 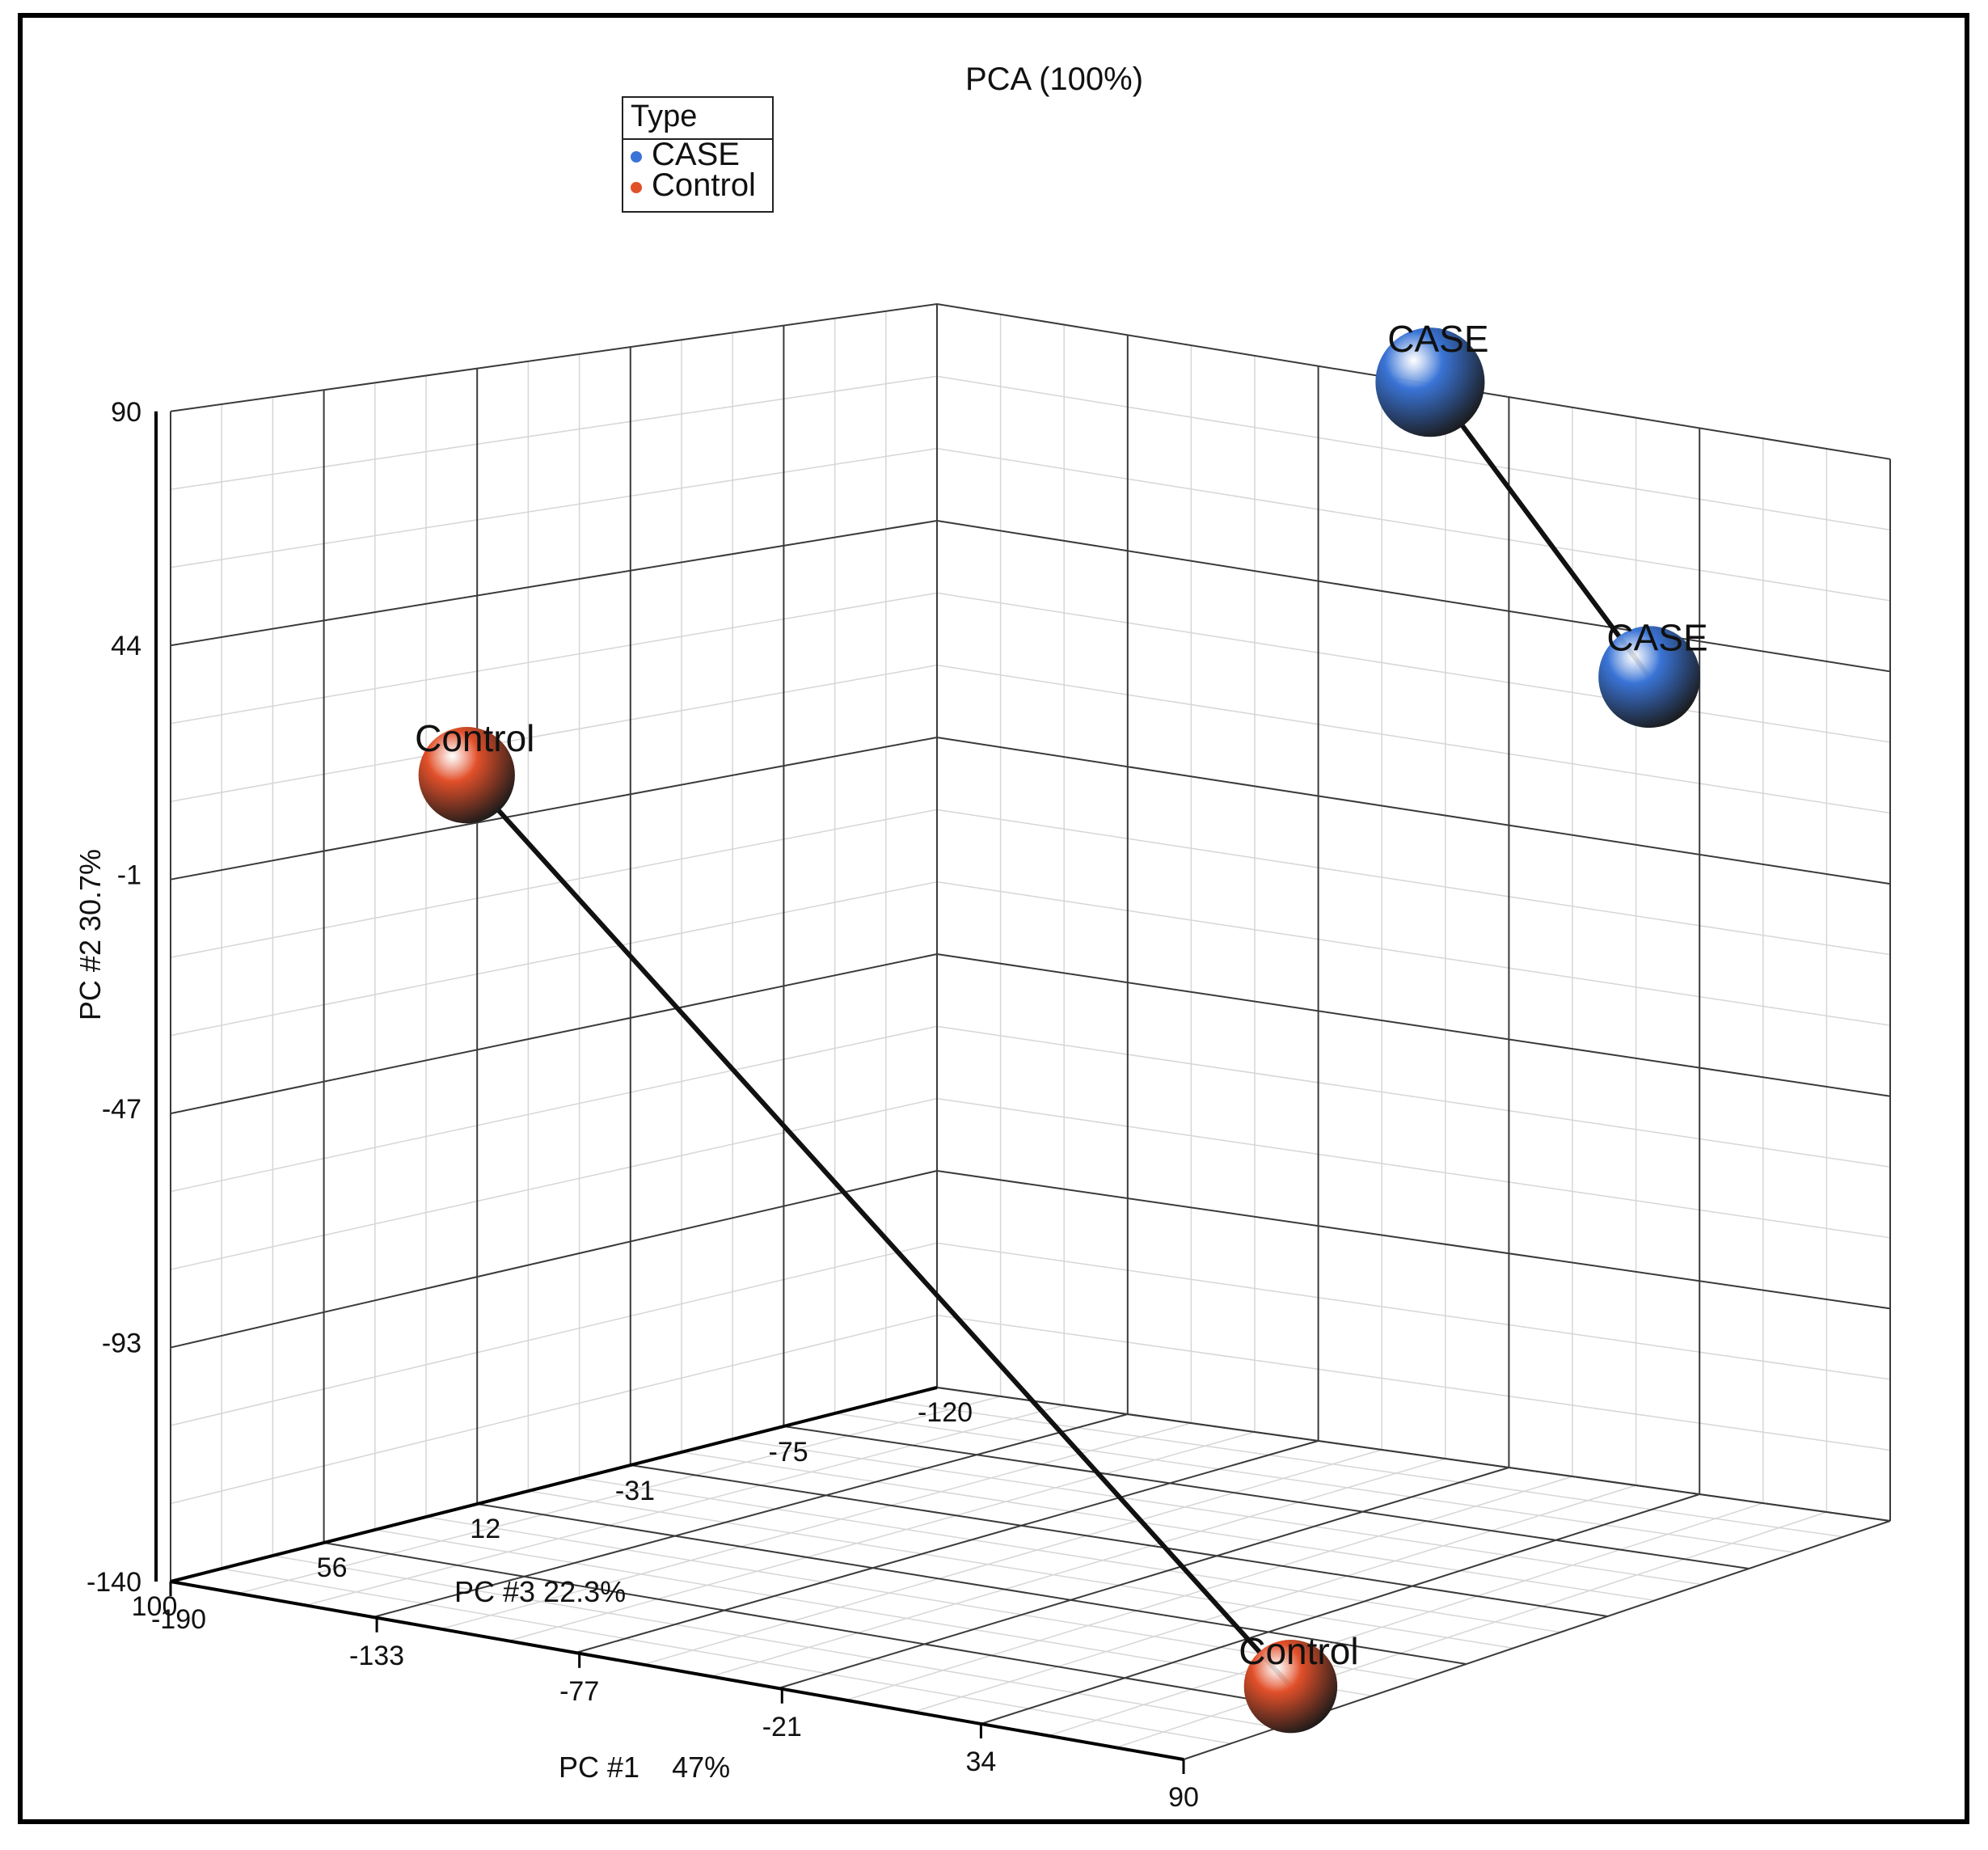 I want to click on legend-label-control: Control, so click(x=704, y=185).